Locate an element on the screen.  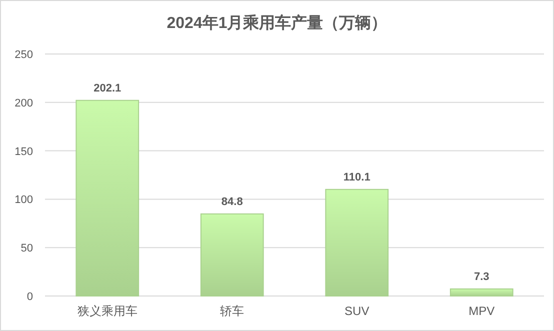
y-tick-label: 100 is located at coordinates (23, 200).